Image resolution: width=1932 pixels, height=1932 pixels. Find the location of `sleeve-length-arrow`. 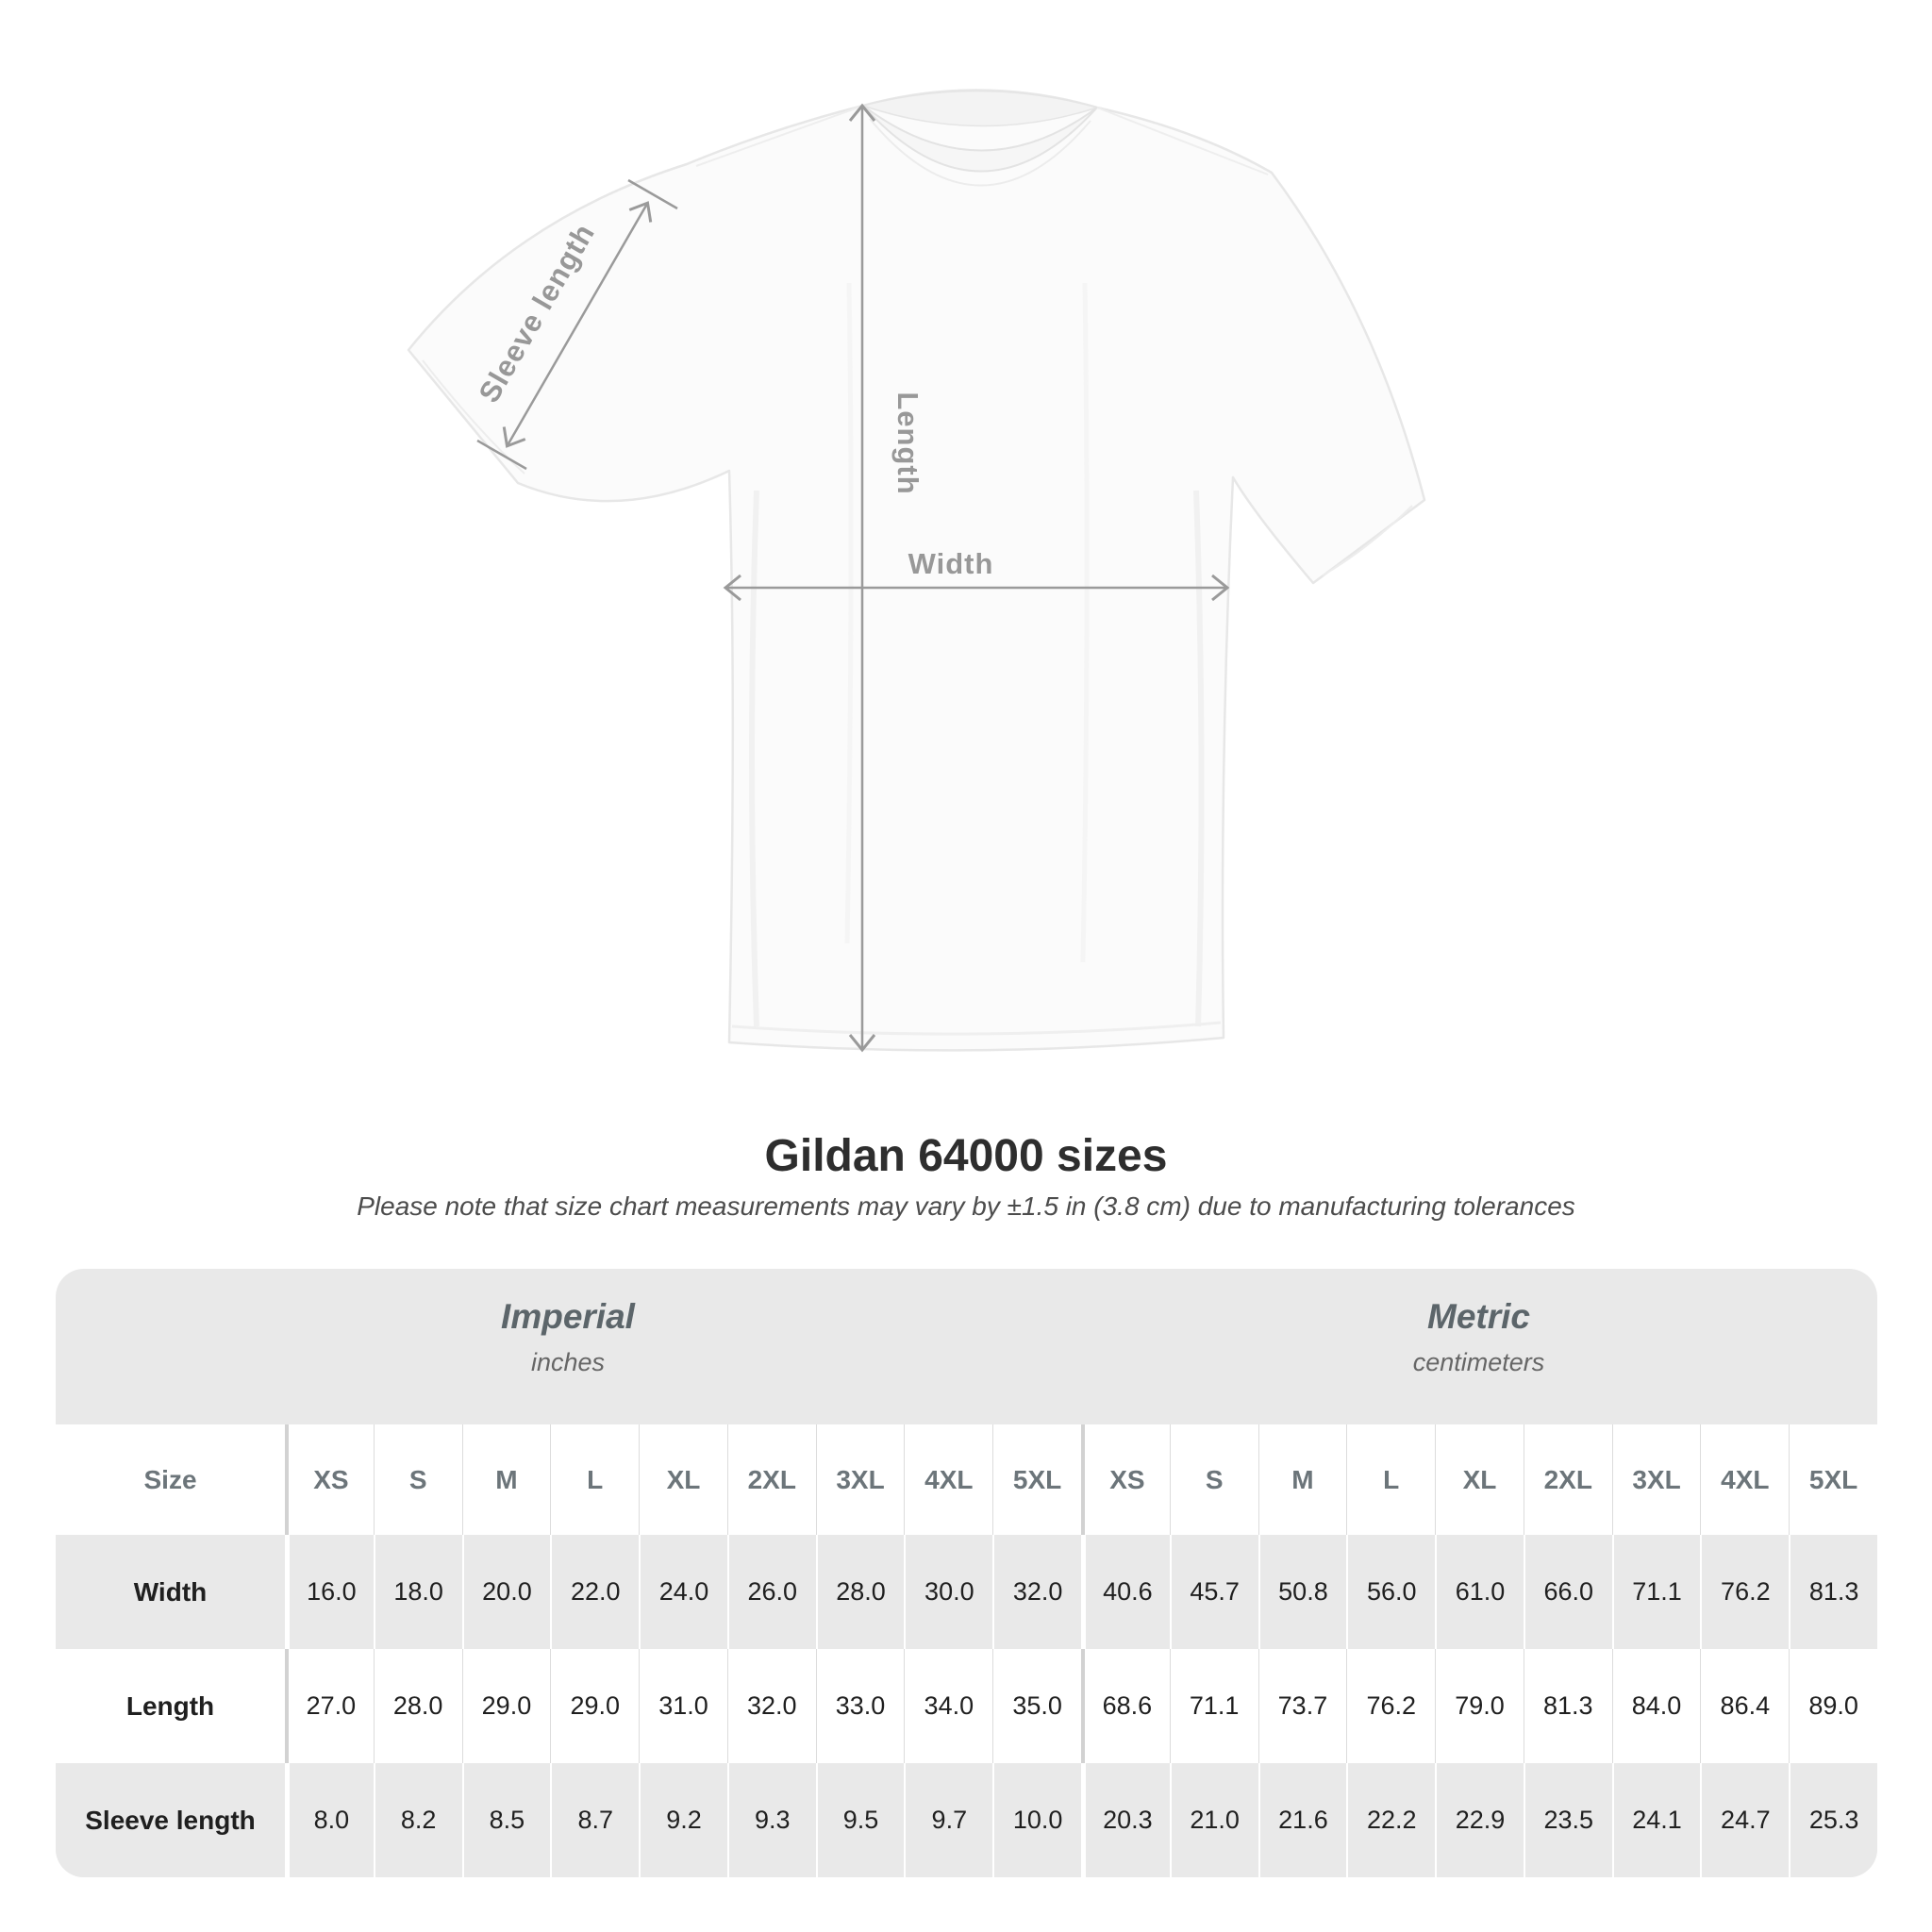

sleeve-length-arrow is located at coordinates (577, 325).